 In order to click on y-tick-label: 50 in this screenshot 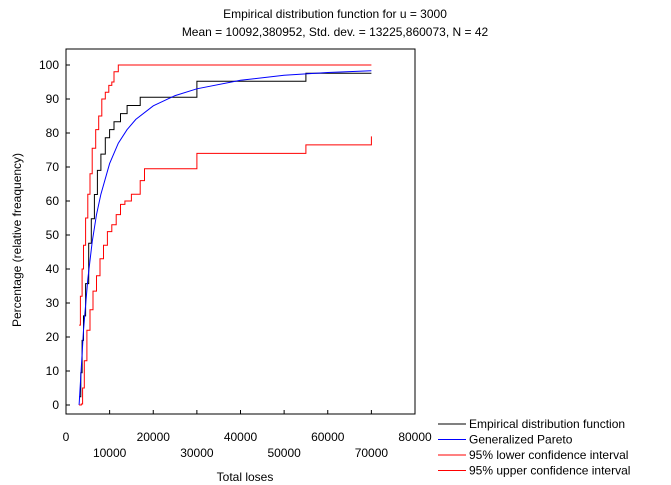, I will do `click(53, 235)`.